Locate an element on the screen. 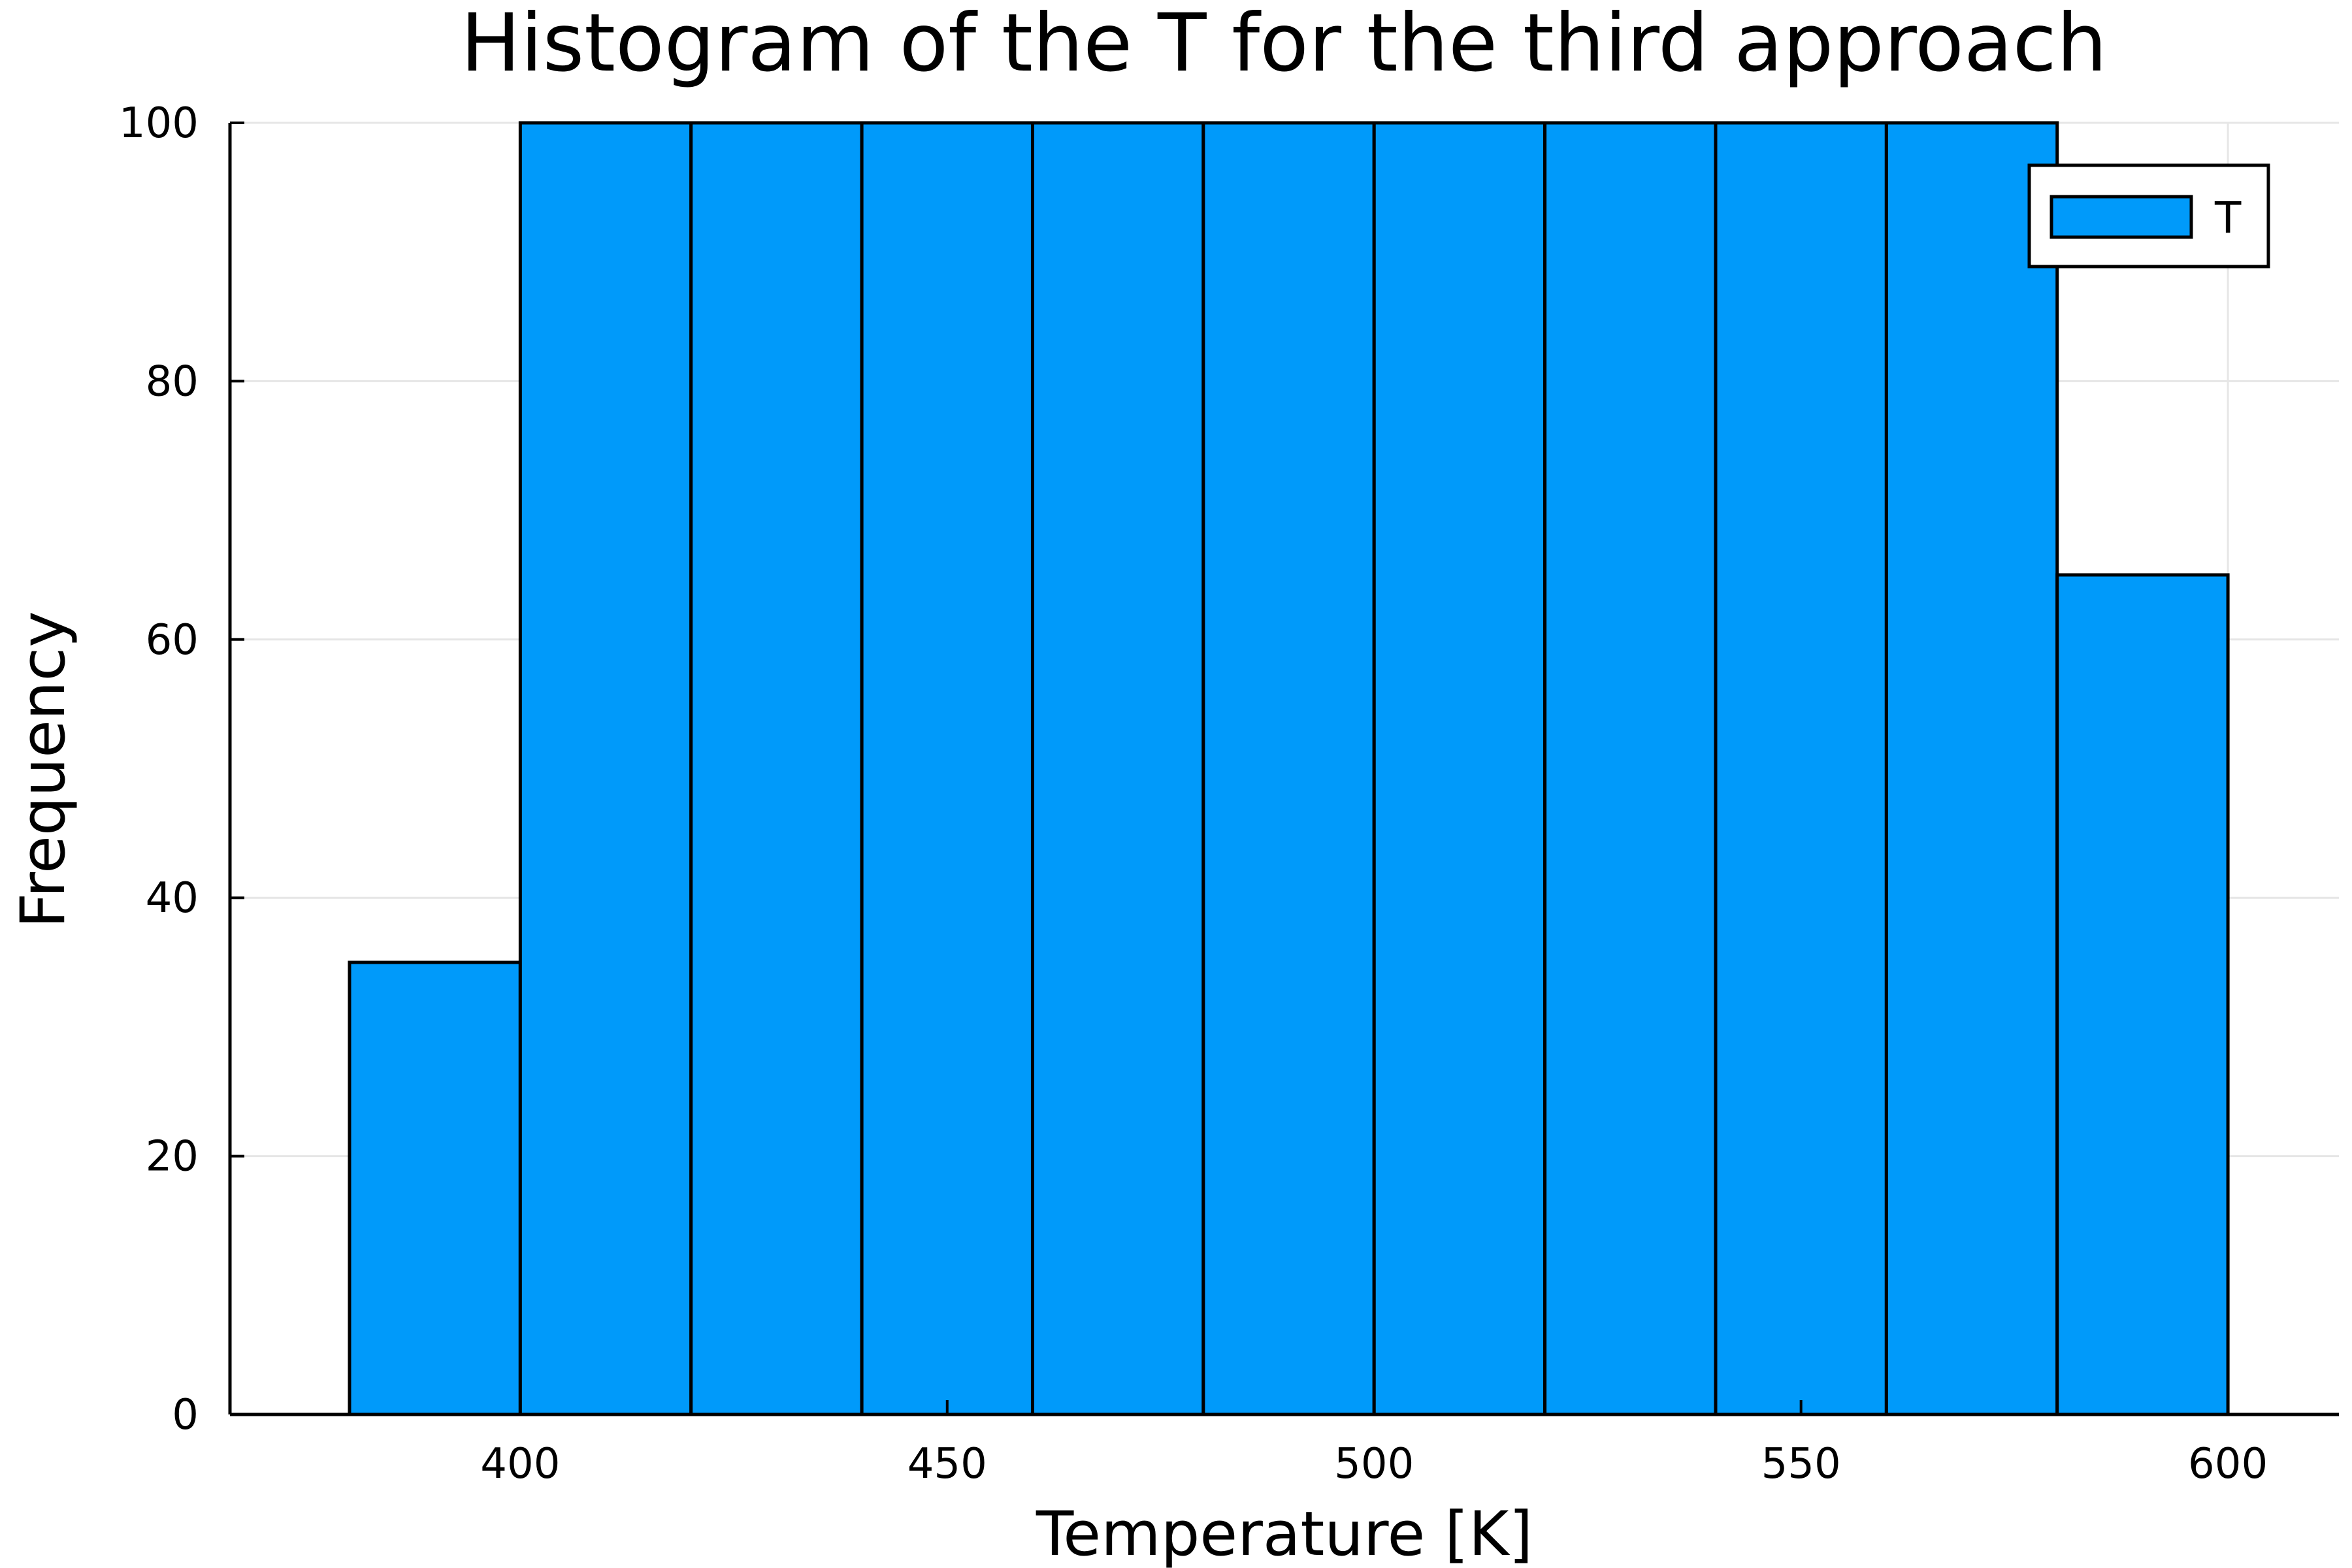  legend-swatch is located at coordinates (2121, 217).